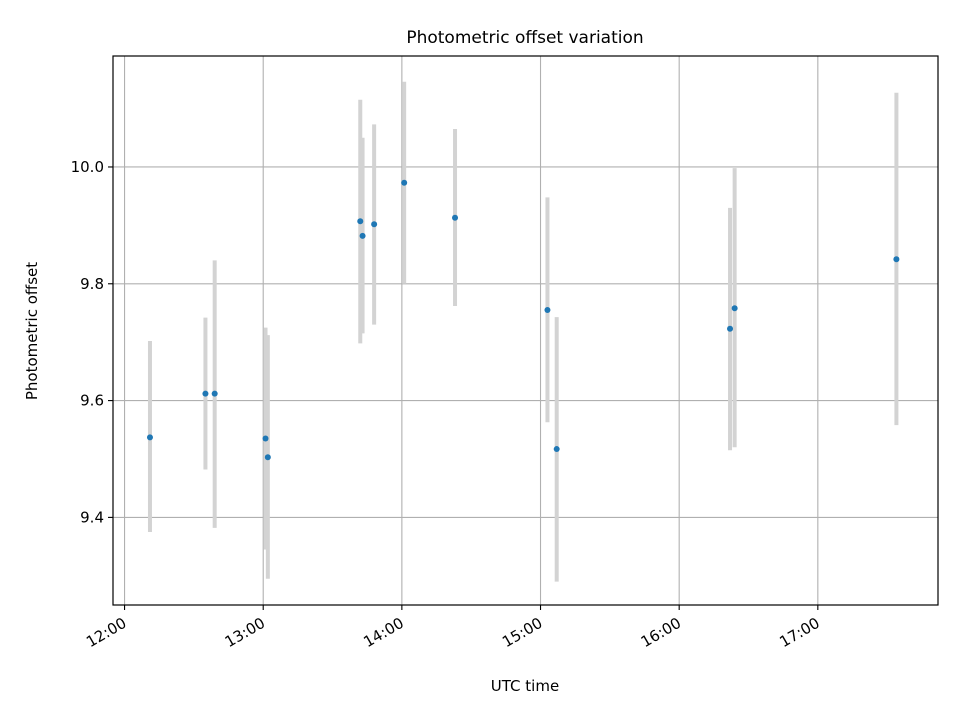  What do you see at coordinates (92, 284) in the screenshot?
I see `y-tick-label: 9.8` at bounding box center [92, 284].